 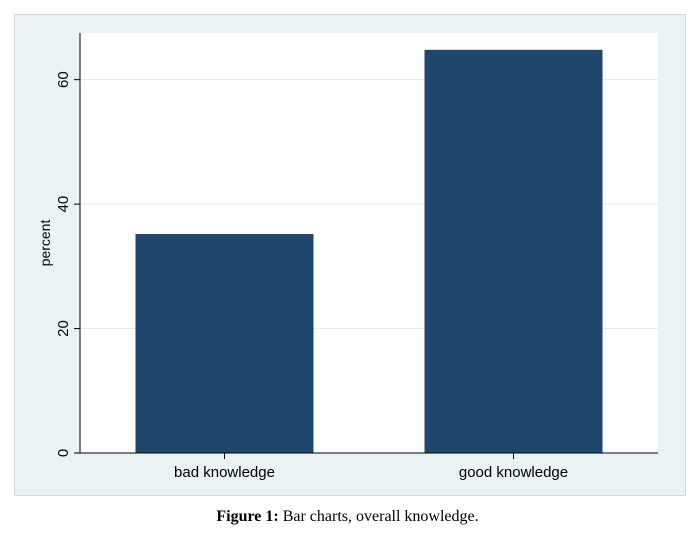 I want to click on bar, so click(x=224, y=343).